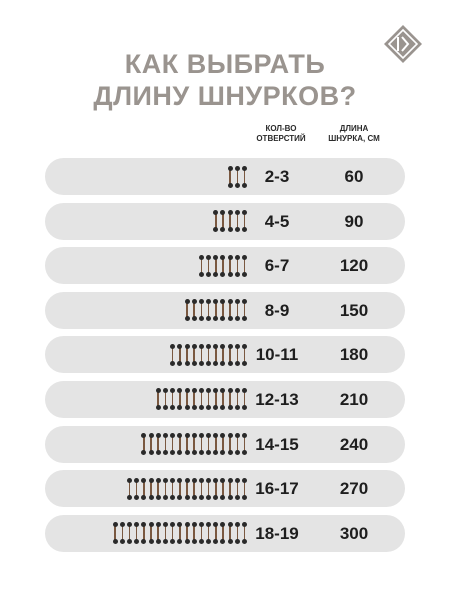 Image resolution: width=450 pixels, height=600 pixels. Describe the element at coordinates (277, 444) in the screenshot. I see `holes-count-value: 14-15` at that location.